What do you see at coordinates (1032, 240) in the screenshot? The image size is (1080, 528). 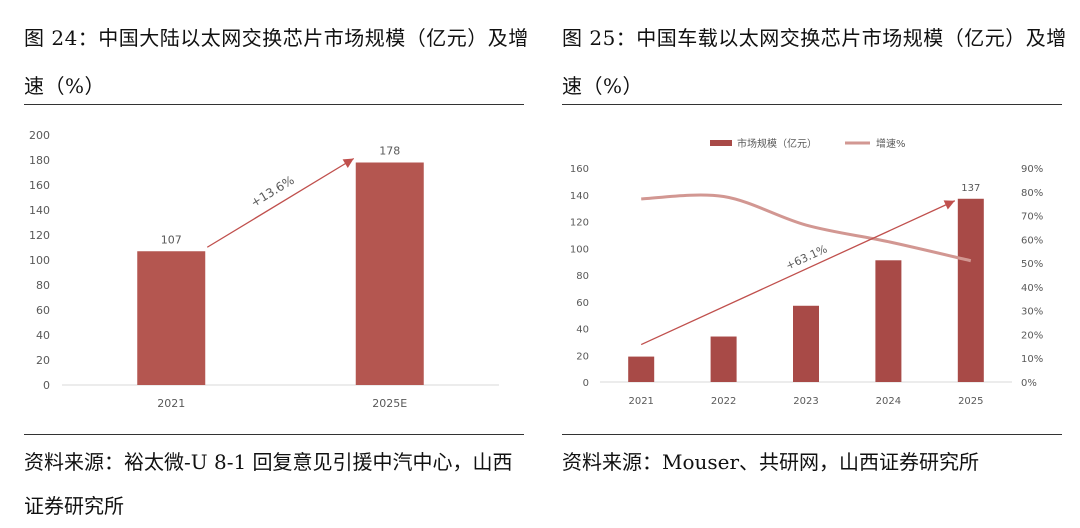 I see `y-right-tick-label: 60%` at bounding box center [1032, 240].